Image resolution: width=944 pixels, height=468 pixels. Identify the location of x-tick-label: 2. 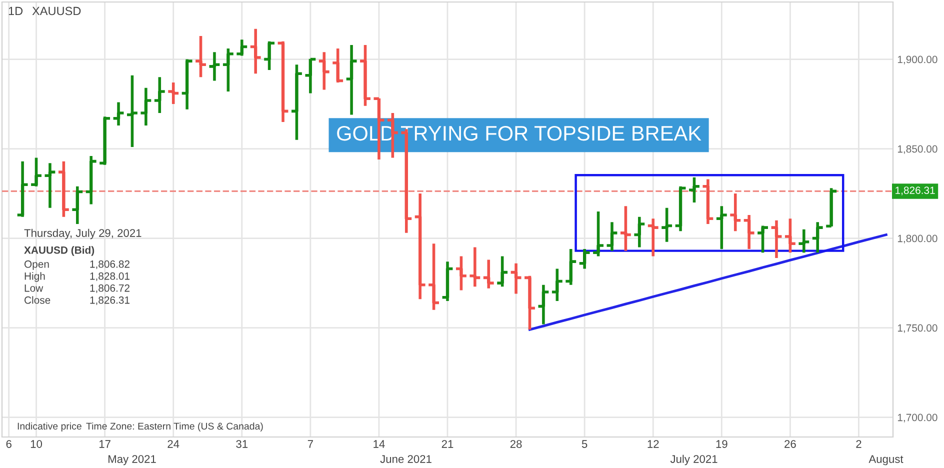
(859, 444).